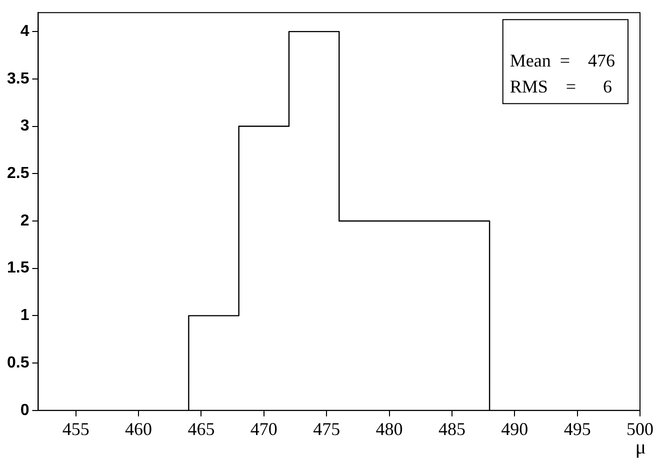 The image size is (662, 466). Describe the element at coordinates (25, 315) in the screenshot. I see `y-tick-label: 1` at that location.